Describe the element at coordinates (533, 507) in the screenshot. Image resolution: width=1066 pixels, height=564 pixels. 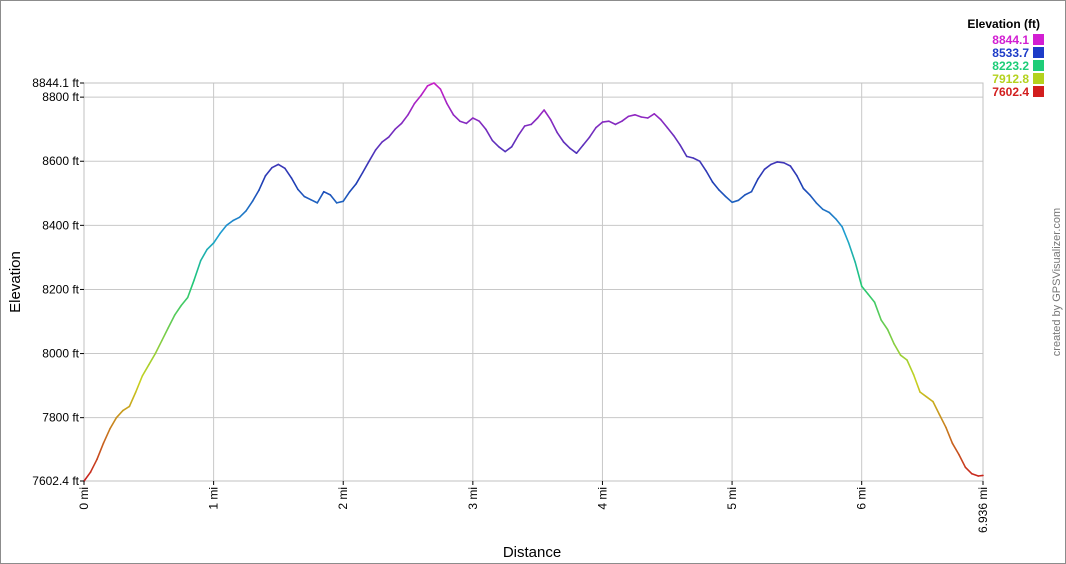
I see `x-axis-ticks: 0 mi 1 mi 2 mi 3 mi 4 mi 5 mi 6 mi 6.936 mi` at that location.